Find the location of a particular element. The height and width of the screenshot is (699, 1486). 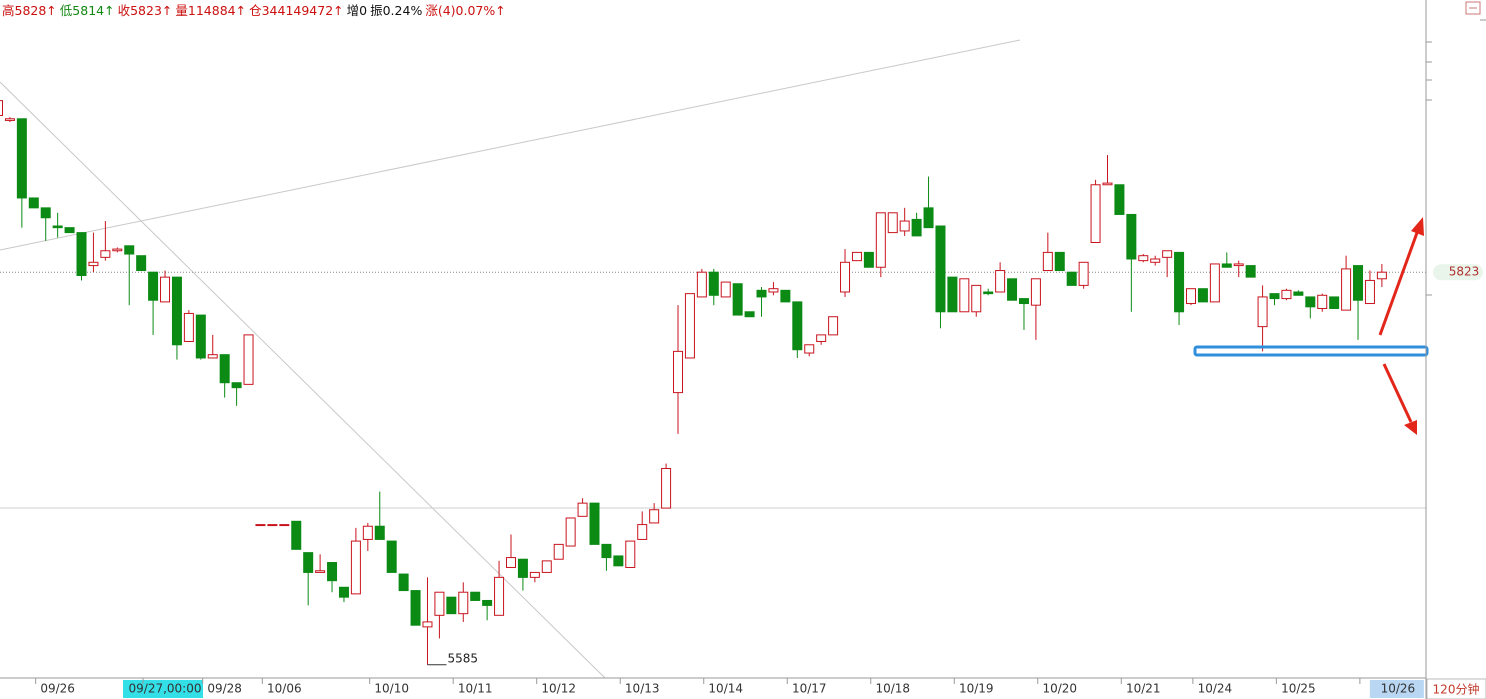

last-label-bg is located at coordinates (1396, 689).